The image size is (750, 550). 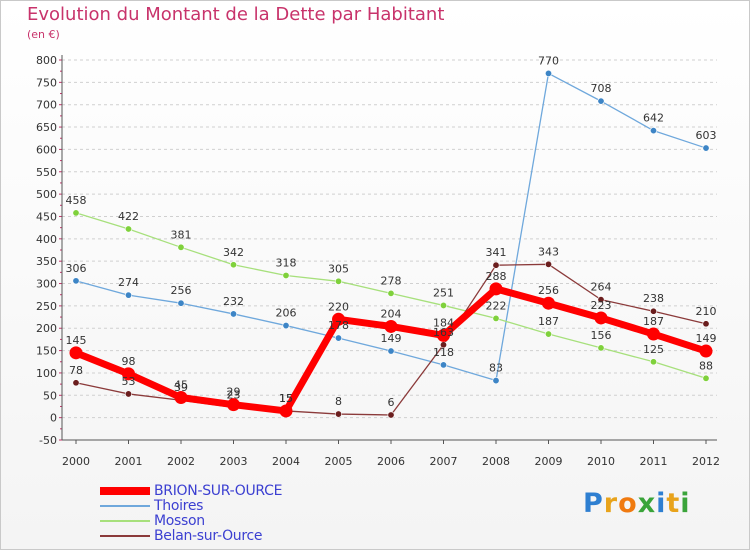 I want to click on y-tick-label: 700, so click(x=46, y=105).